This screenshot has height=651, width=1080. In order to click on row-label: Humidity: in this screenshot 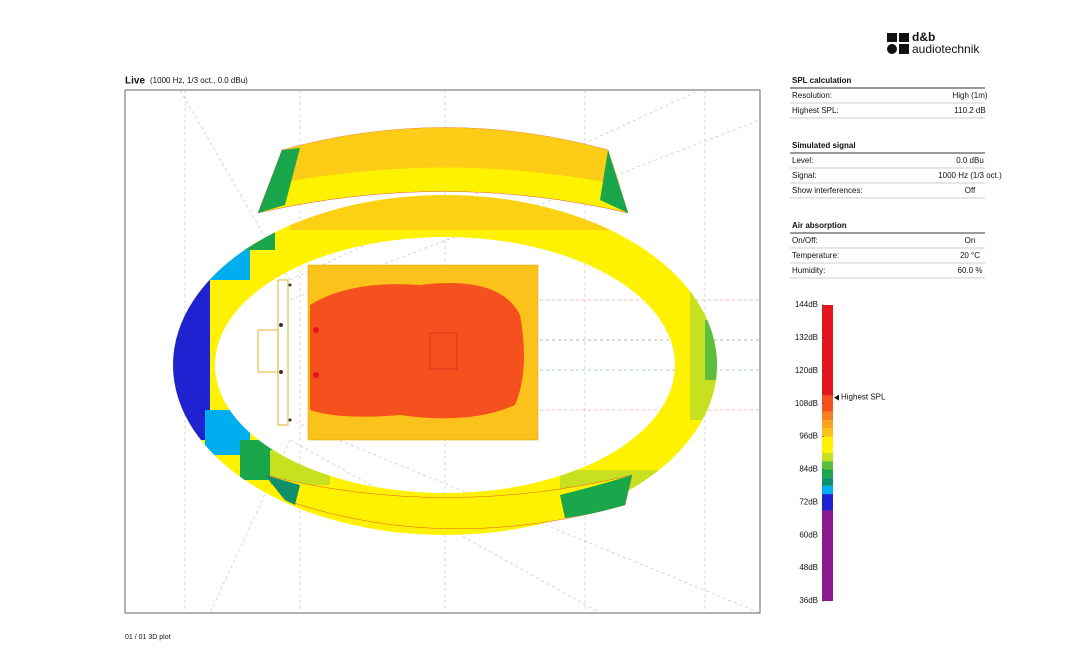, I will do `click(808, 270)`.